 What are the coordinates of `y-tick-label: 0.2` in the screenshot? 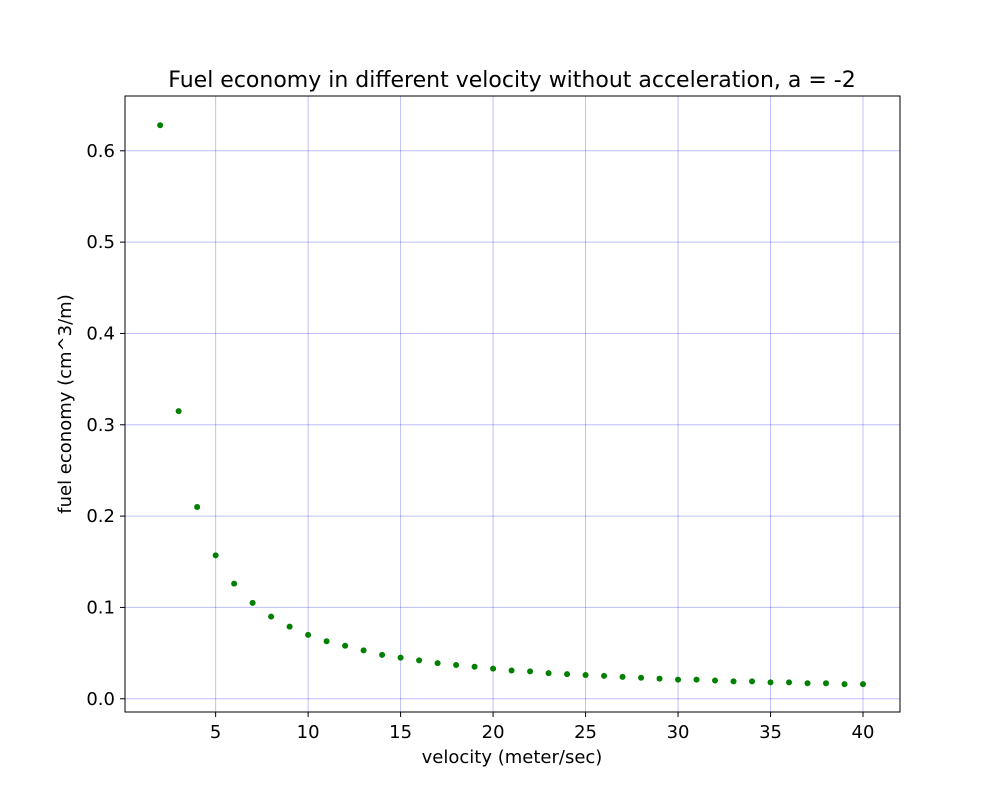 It's located at (100, 516).